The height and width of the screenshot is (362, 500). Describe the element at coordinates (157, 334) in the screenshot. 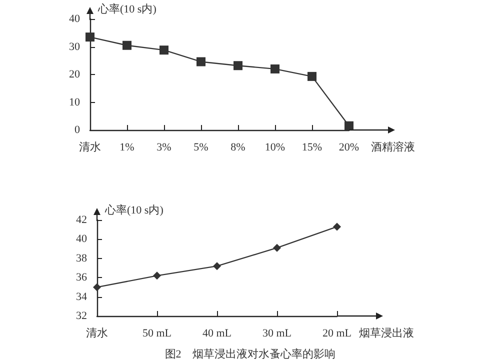

I see `x-tick-label: 50 mL` at that location.